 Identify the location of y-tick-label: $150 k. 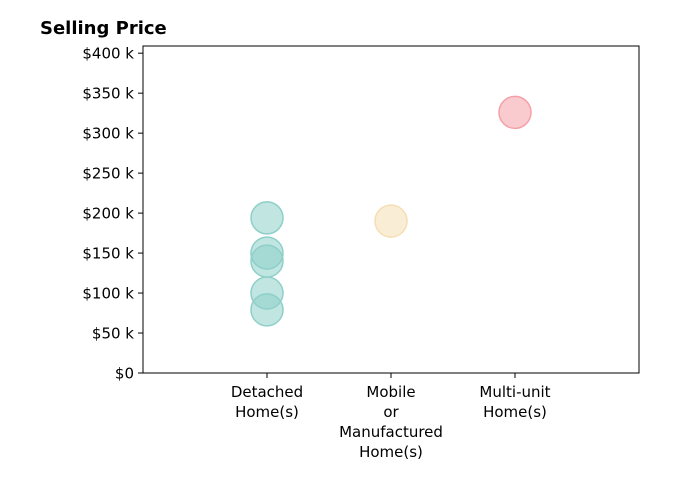
(108, 254).